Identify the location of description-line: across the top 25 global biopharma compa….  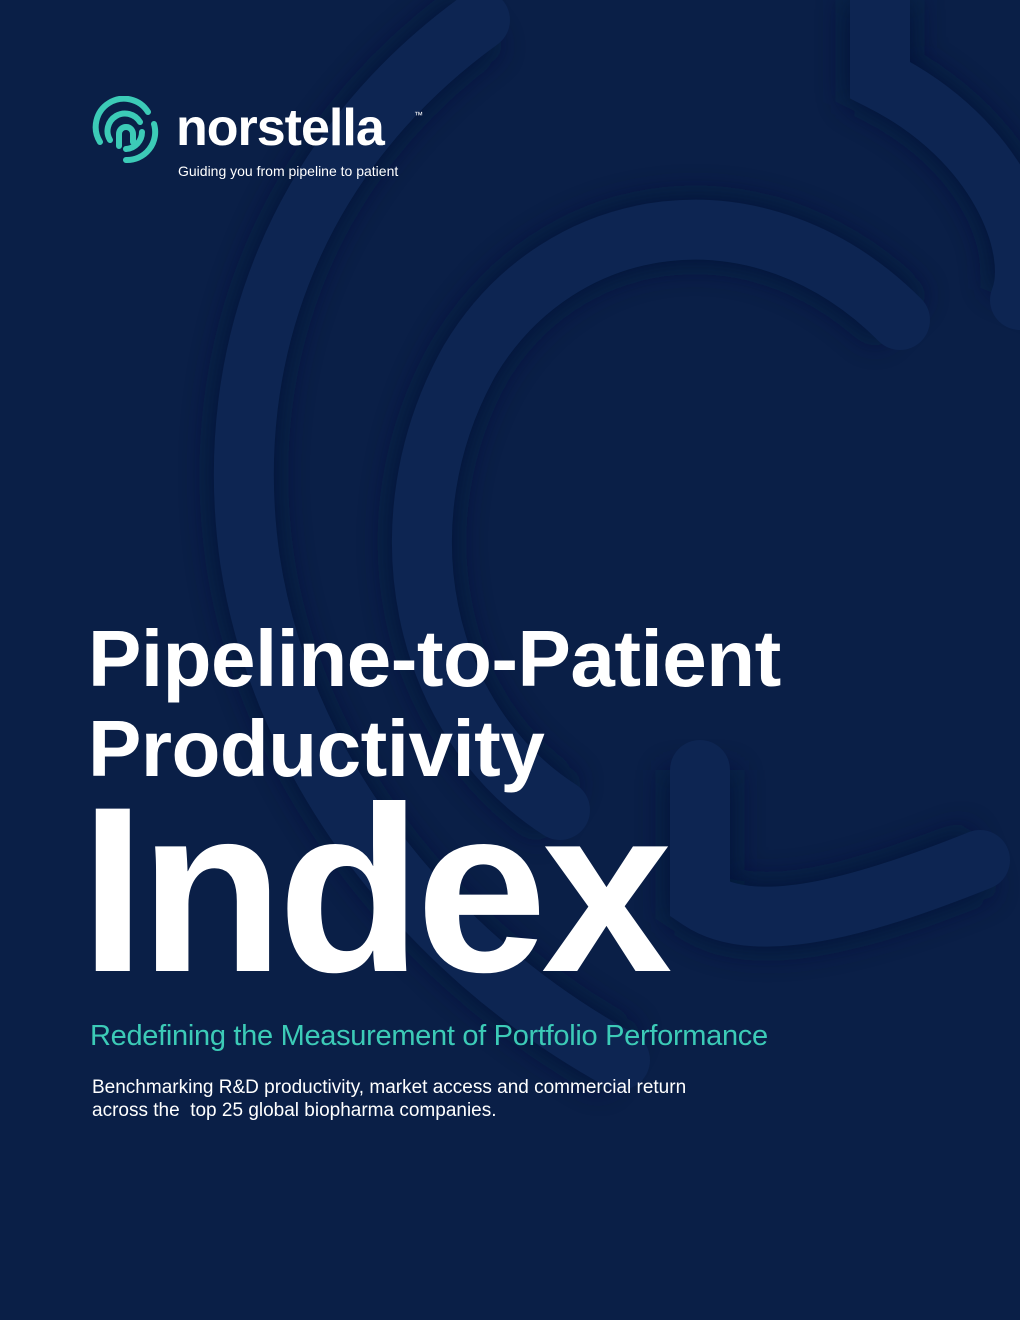
(294, 1110).